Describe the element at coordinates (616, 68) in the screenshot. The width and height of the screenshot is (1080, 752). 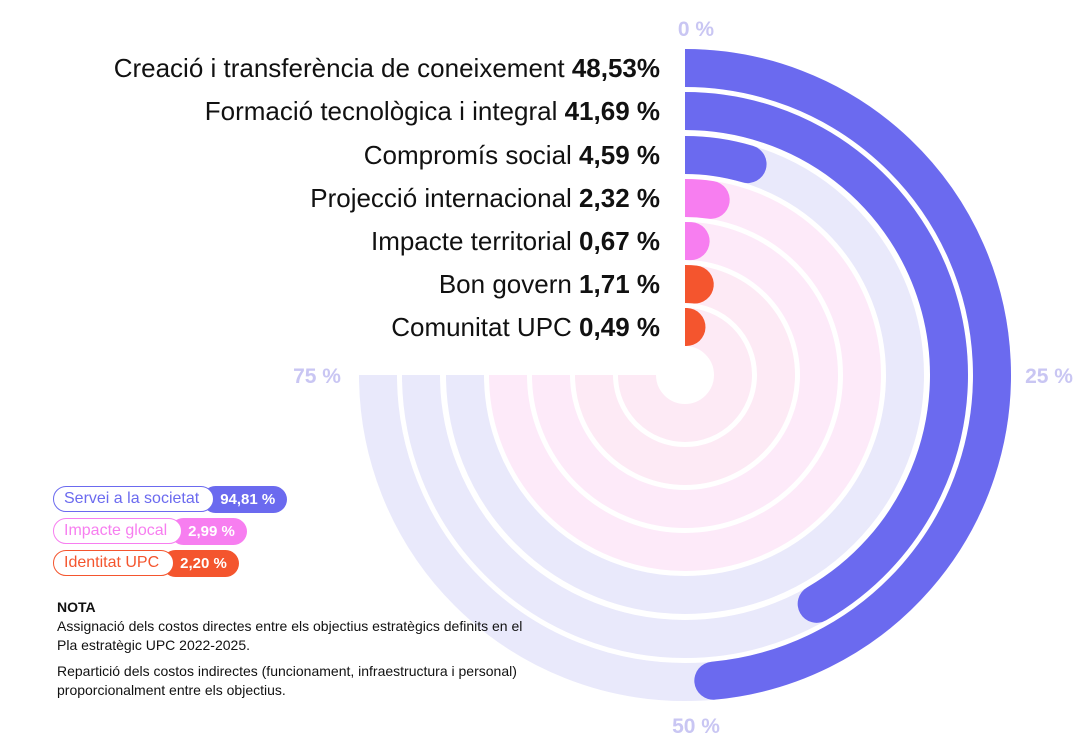
I see `ring-label-value: 48,53%` at that location.